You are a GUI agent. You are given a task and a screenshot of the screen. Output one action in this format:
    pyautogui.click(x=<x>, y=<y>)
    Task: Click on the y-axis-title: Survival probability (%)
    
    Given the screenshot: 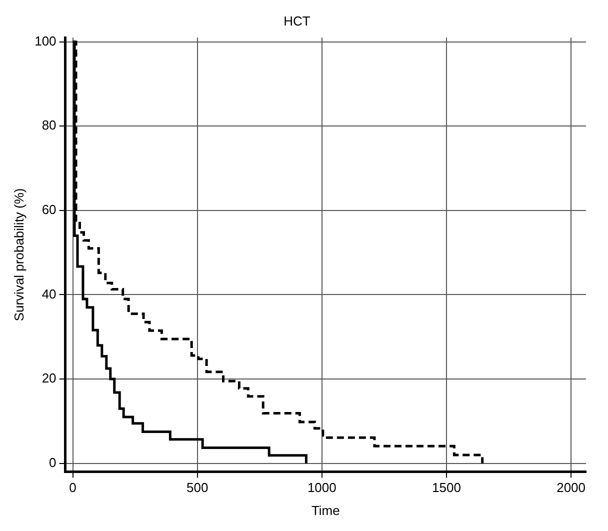 What is the action you would take?
    pyautogui.click(x=18, y=255)
    